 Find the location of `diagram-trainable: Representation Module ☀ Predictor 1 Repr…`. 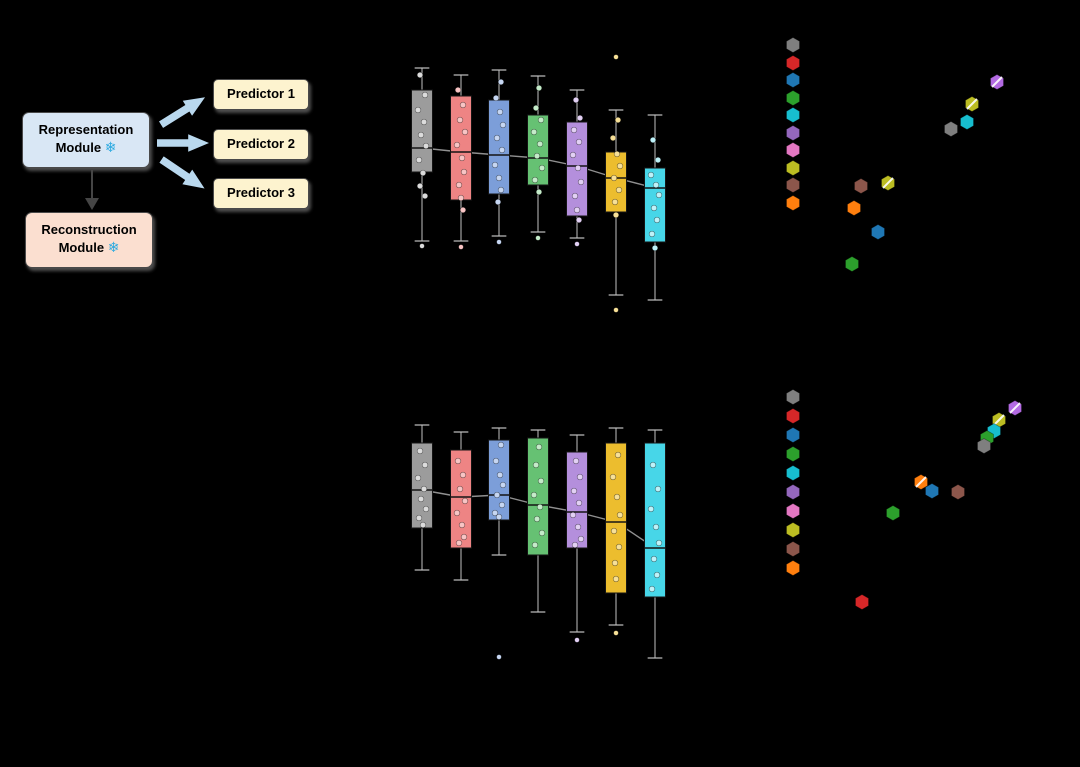

diagram-trainable: Representation Module ☀ Predictor 1 Repr… is located at coordinates (180, 530).